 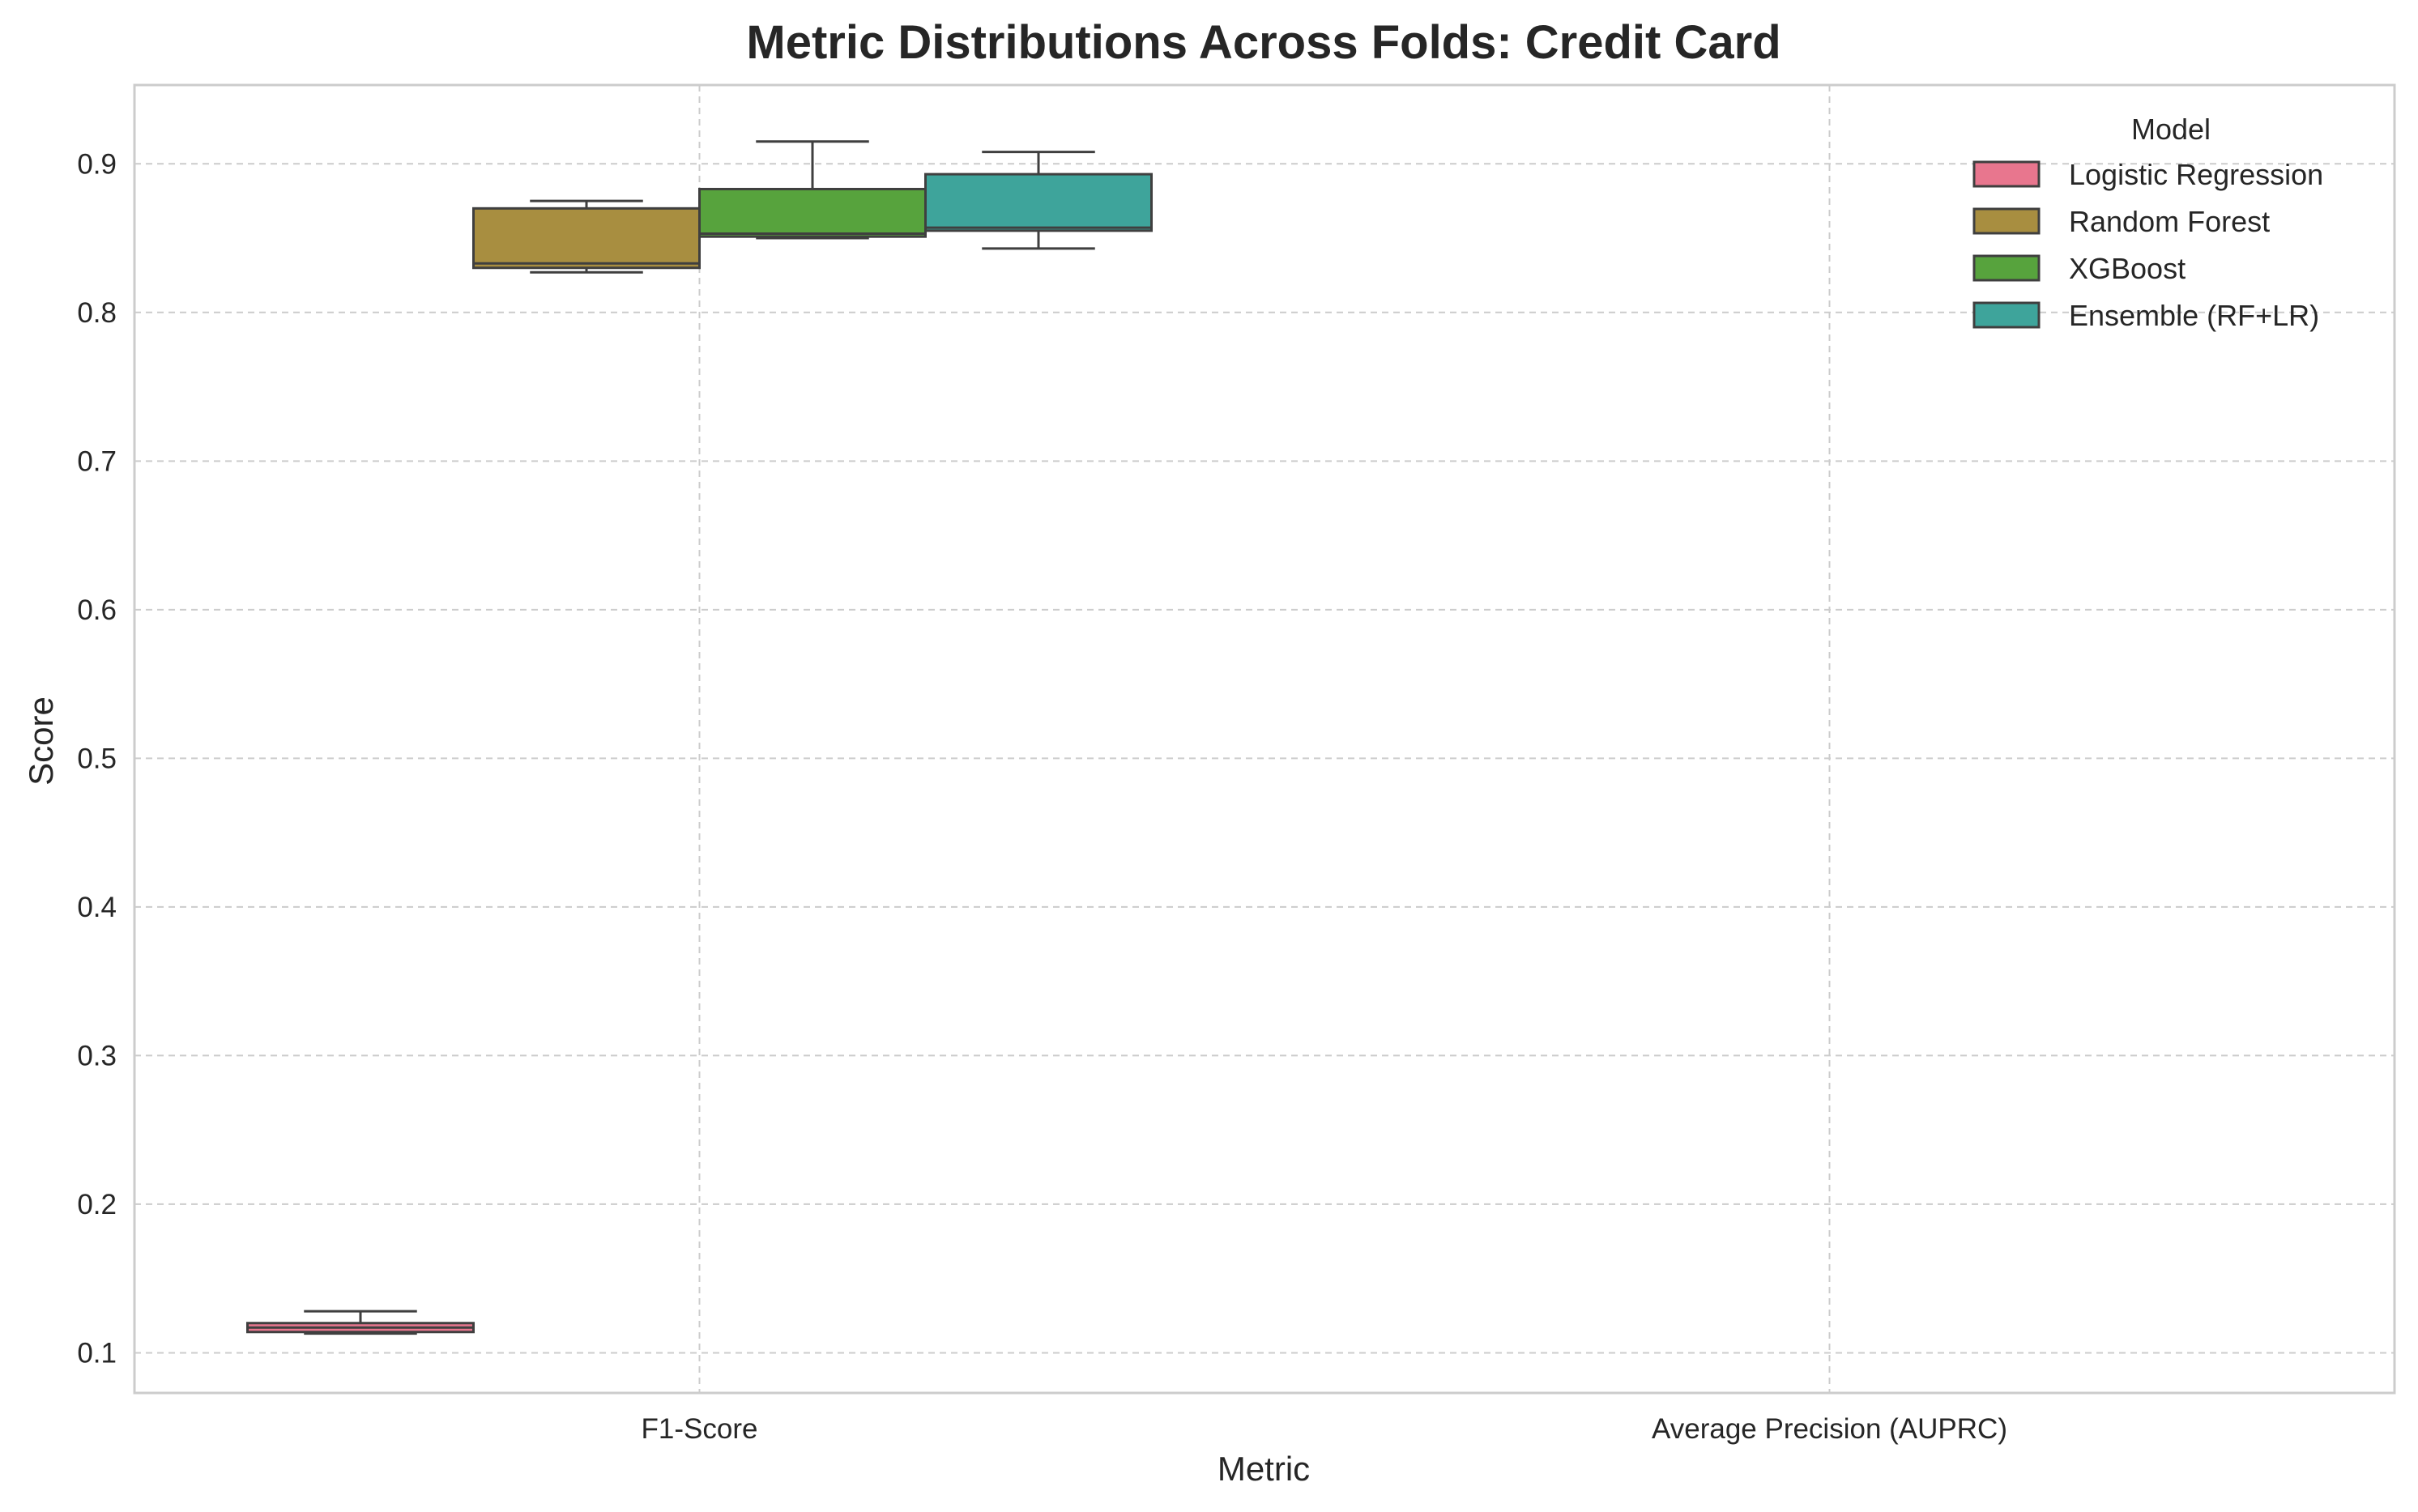 I want to click on legend-title: Model, so click(x=2171, y=129).